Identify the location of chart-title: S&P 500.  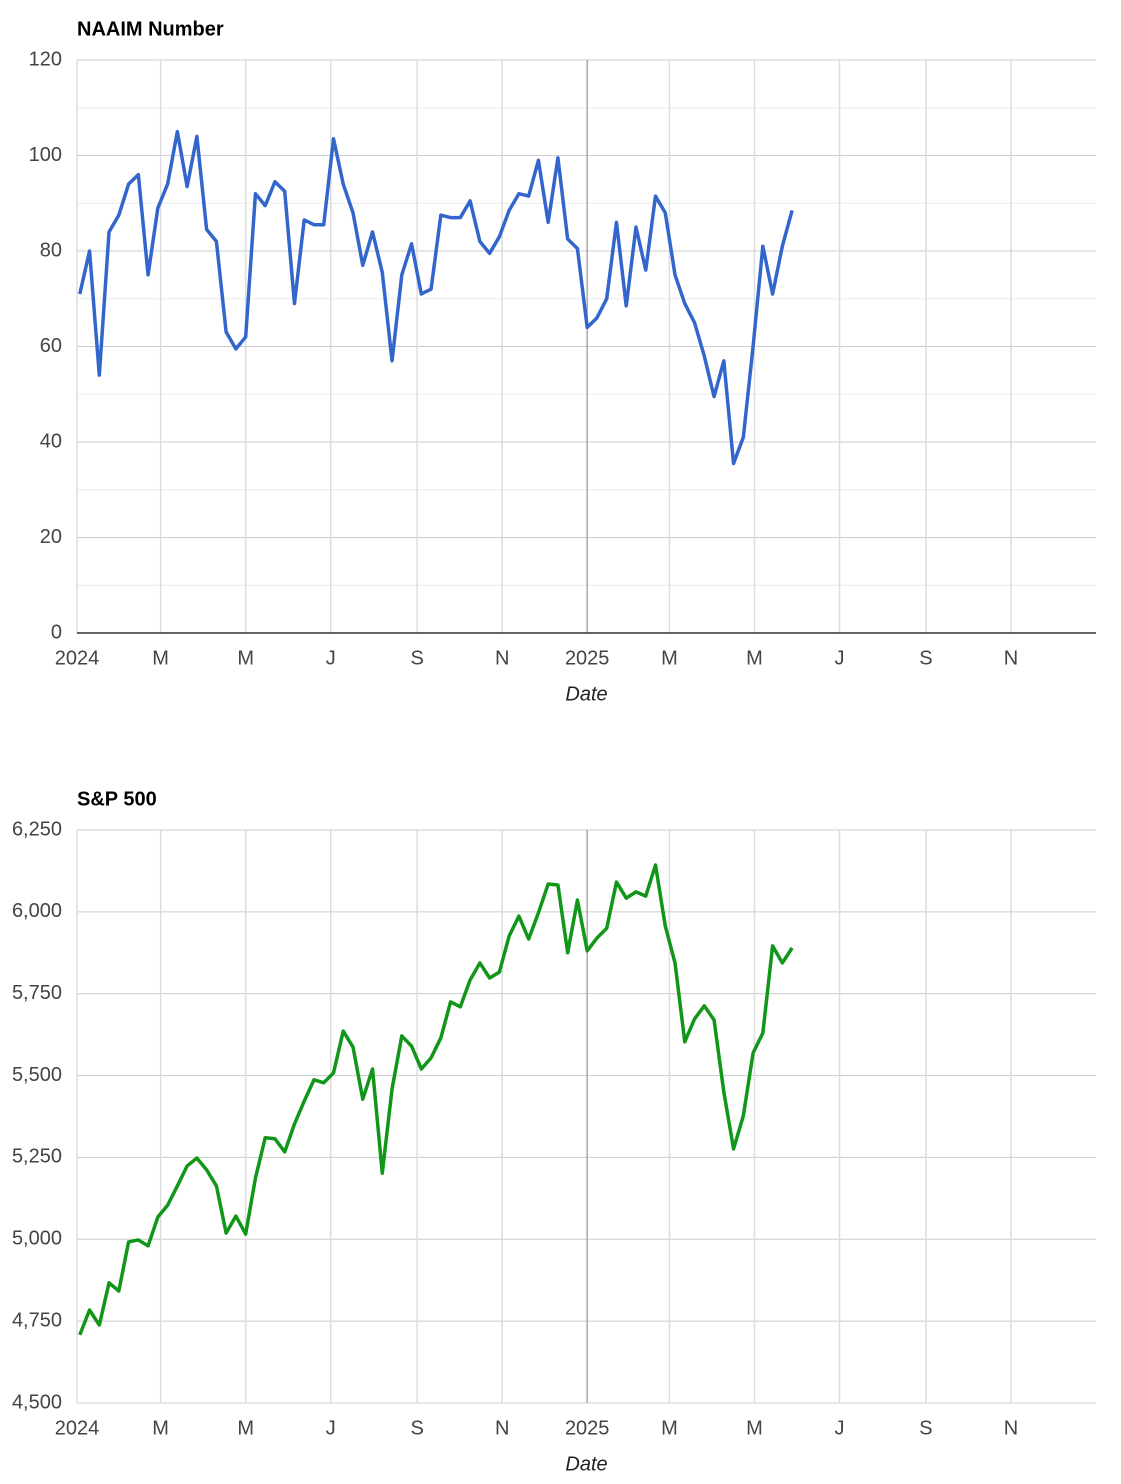
(117, 799).